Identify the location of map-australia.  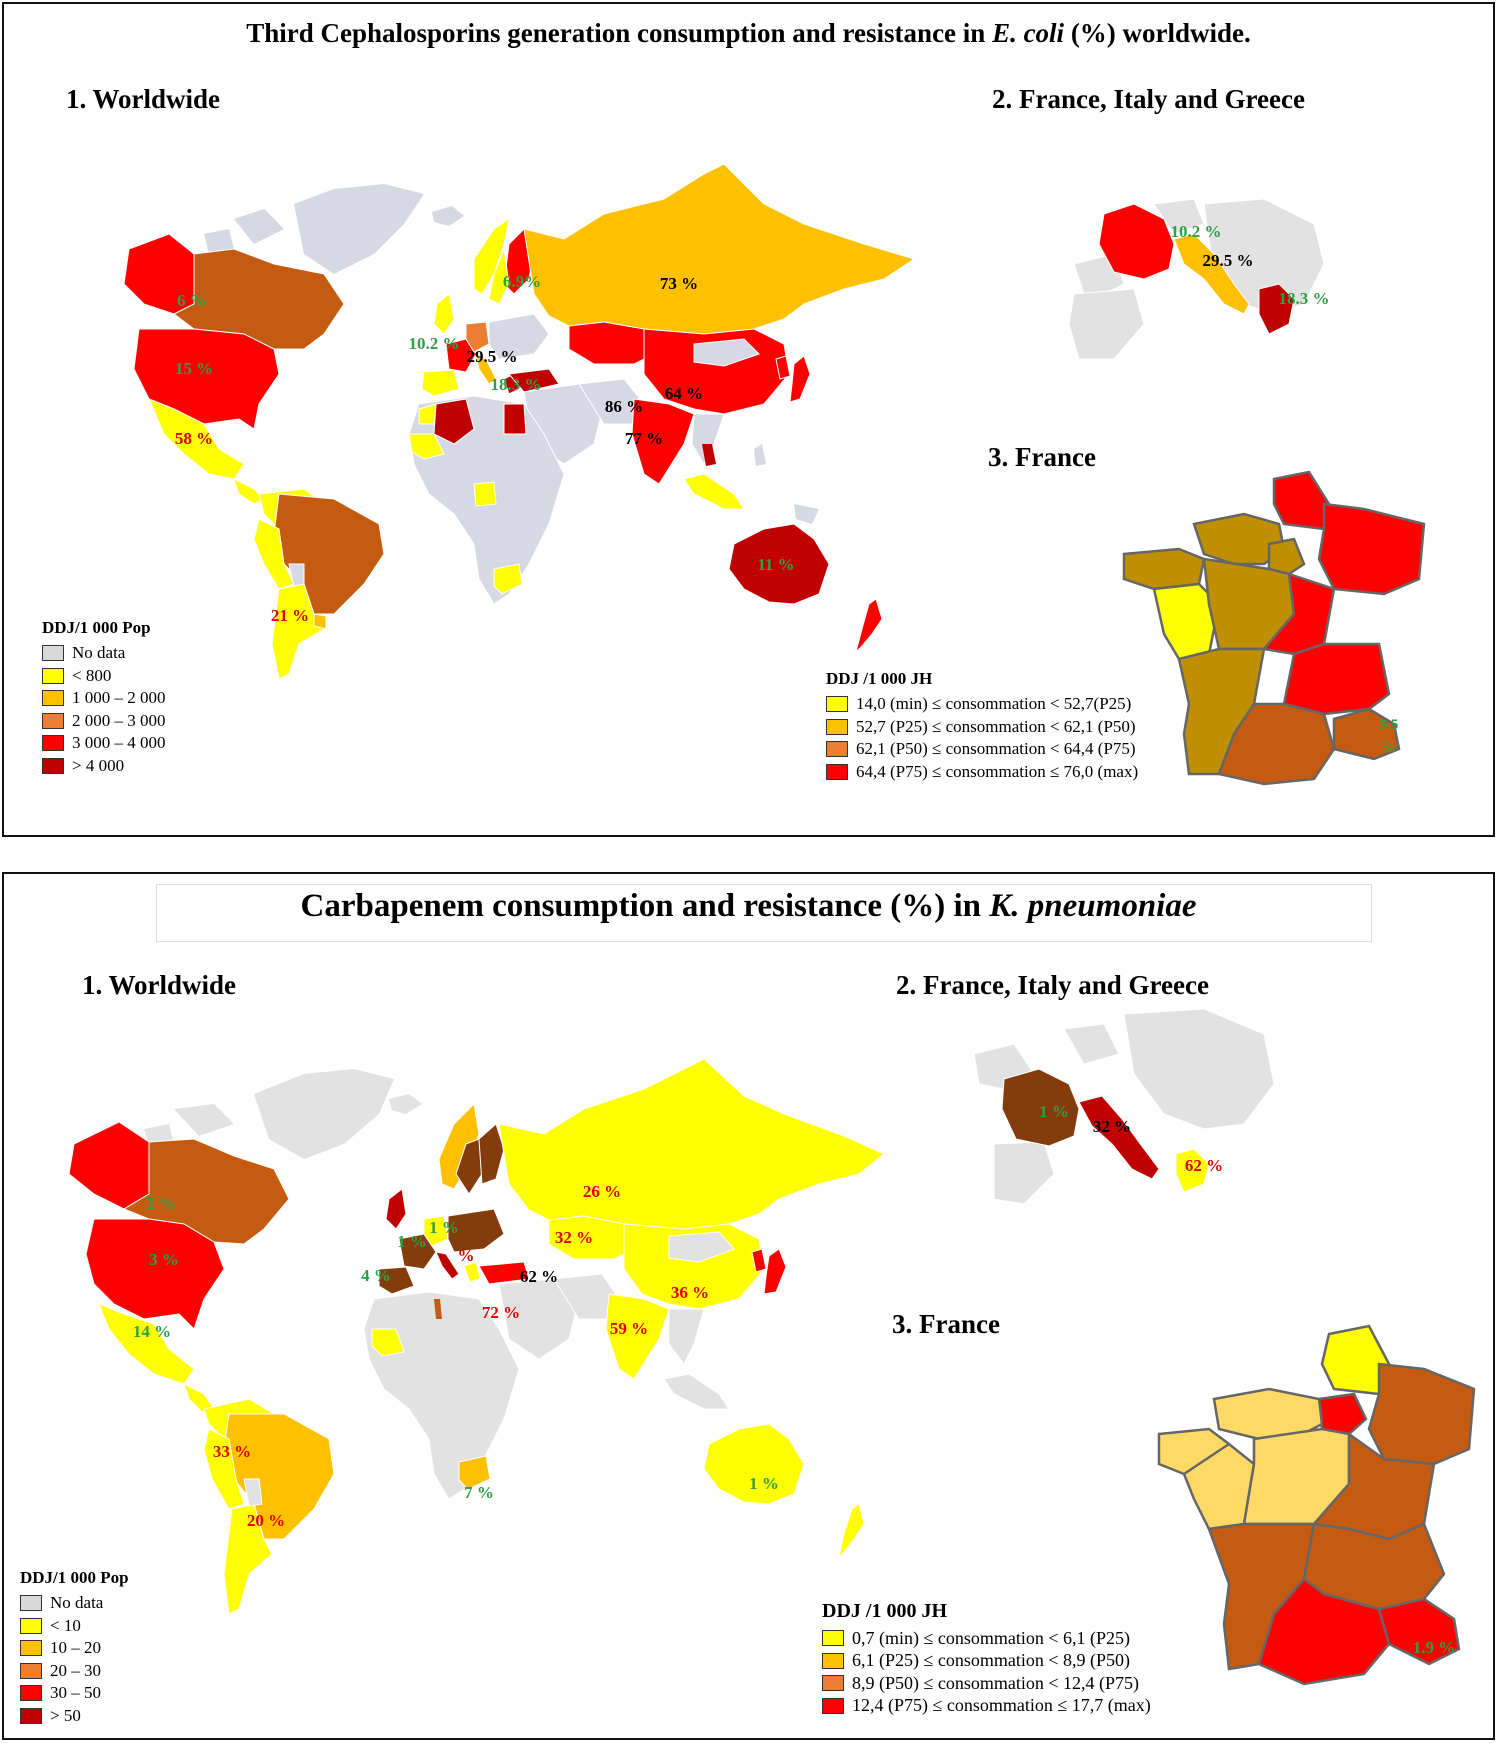
(754, 1464).